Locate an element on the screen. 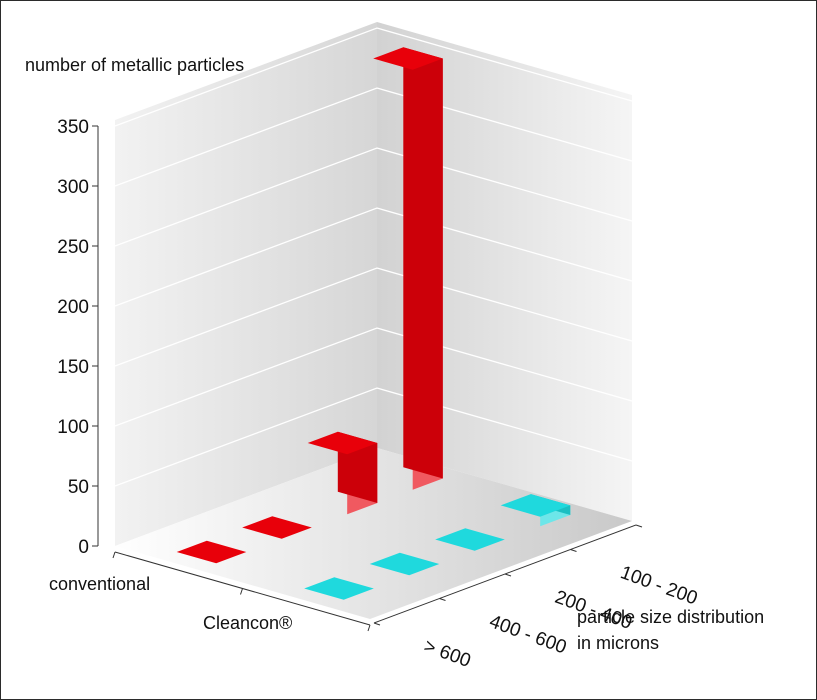  y-axis-title: number of metallic particles is located at coordinates (134, 65).